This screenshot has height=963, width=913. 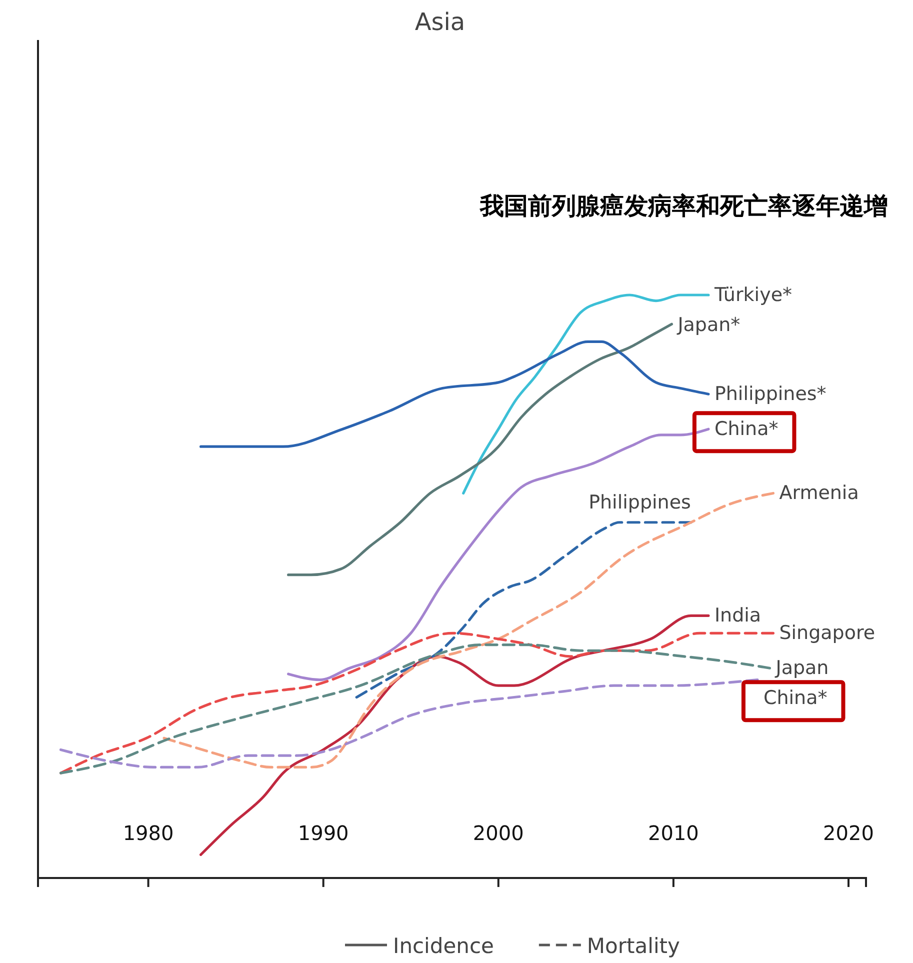 I want to click on text: Mortality, so click(x=633, y=946).